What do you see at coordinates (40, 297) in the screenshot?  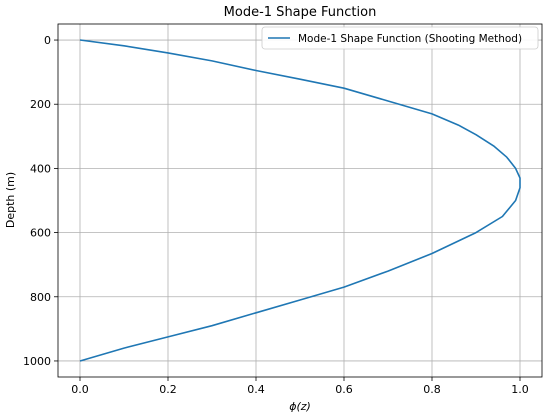 I see `y-tick-label: 800` at bounding box center [40, 297].